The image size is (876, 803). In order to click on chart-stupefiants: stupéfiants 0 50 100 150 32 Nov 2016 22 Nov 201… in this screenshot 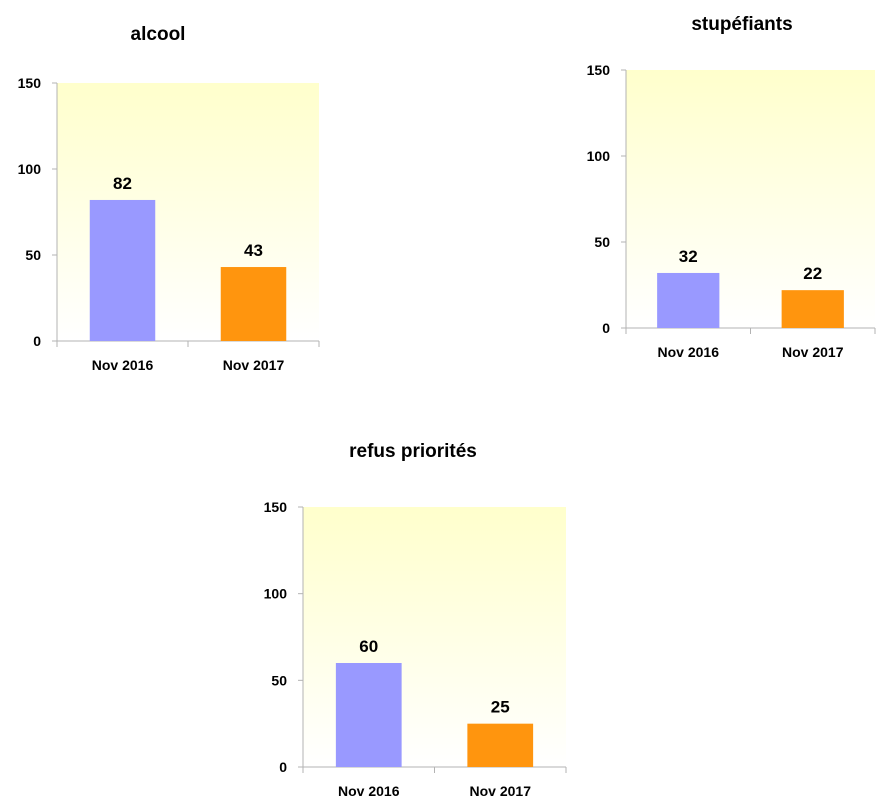, I will do `click(731, 187)`.